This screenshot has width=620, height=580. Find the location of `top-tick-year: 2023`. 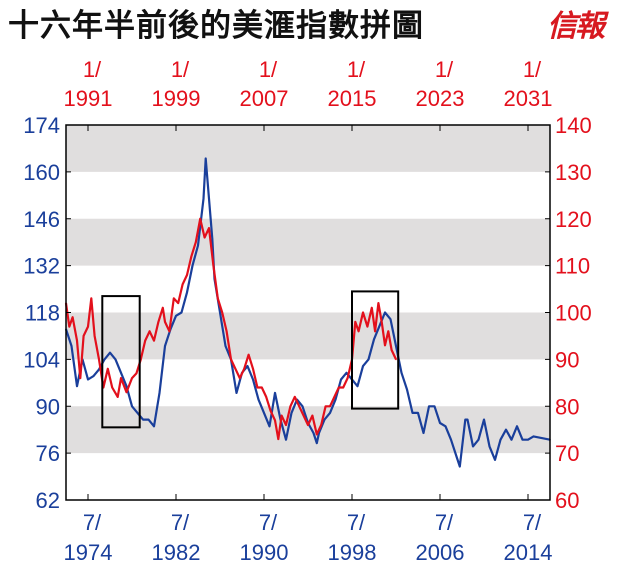

top-tick-year: 2023 is located at coordinates (440, 98).